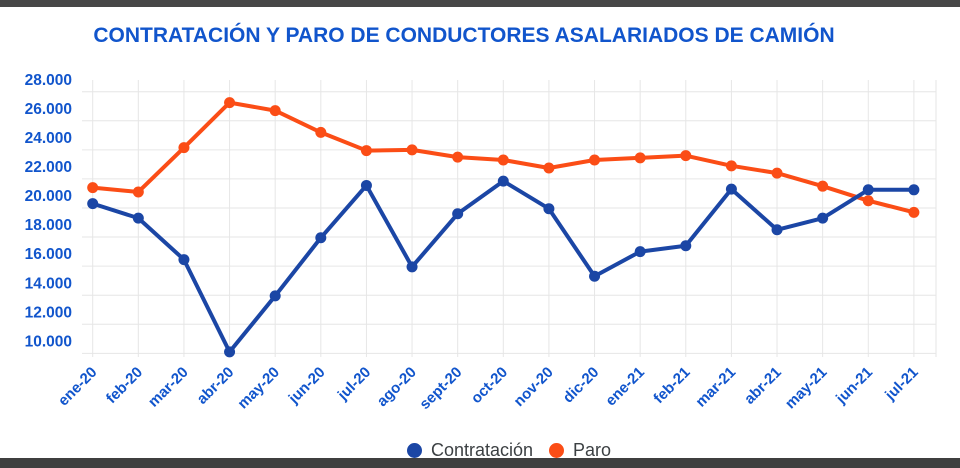 This screenshot has width=960, height=468. What do you see at coordinates (124, 385) in the screenshot?
I see `x-axis-tick-label: feb-20` at bounding box center [124, 385].